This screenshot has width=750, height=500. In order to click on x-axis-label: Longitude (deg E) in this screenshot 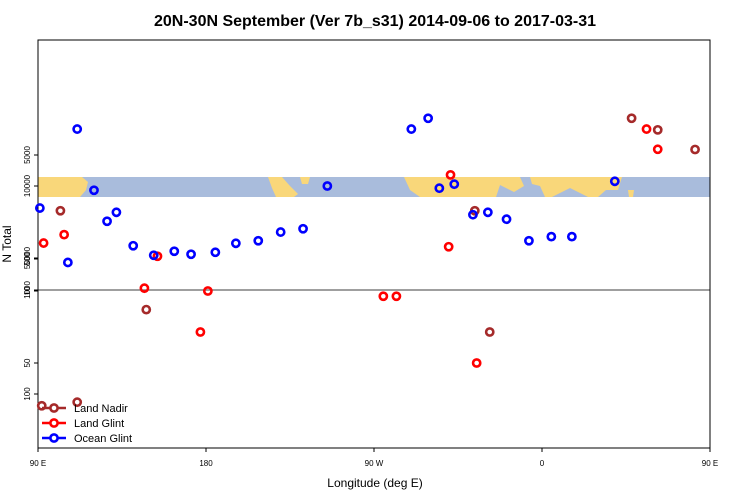, I will do `click(374, 483)`.